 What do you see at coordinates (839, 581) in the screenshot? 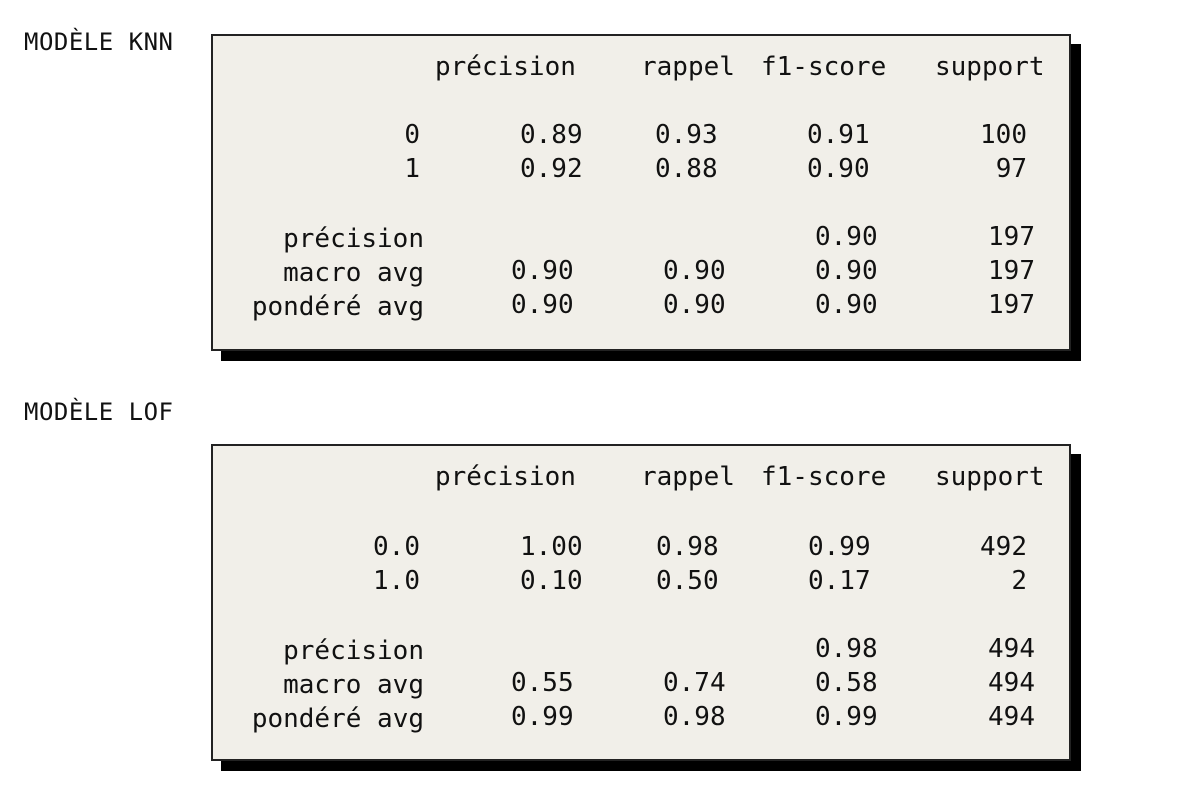
I see `cell-f1: 0.17` at bounding box center [839, 581].